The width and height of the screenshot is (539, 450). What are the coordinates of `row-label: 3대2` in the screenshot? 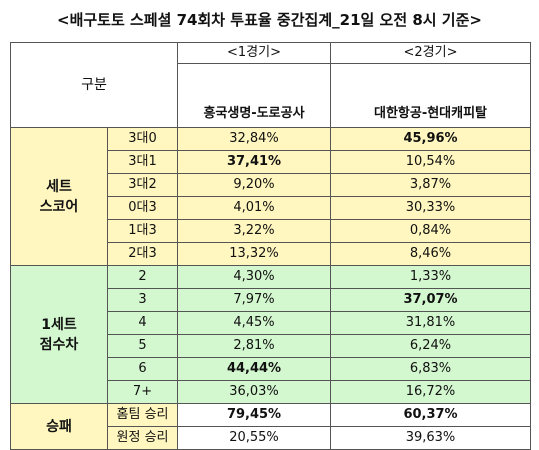 It's located at (142, 185).